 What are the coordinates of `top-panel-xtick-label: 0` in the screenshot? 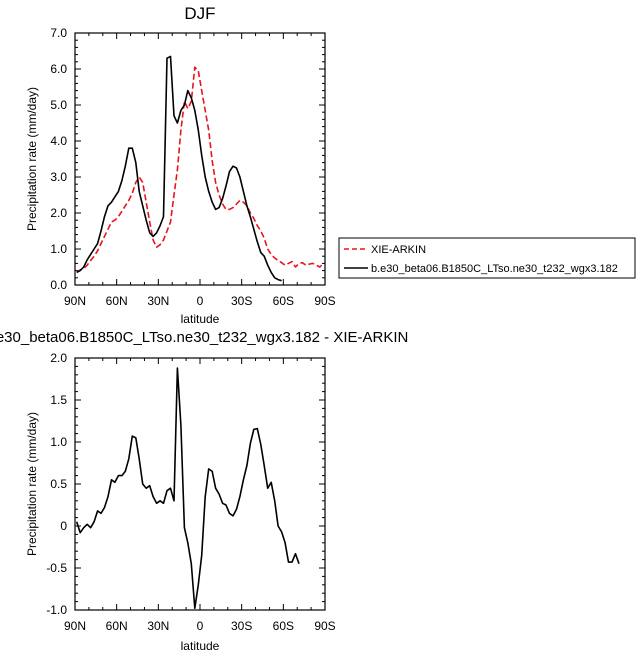 It's located at (200, 301).